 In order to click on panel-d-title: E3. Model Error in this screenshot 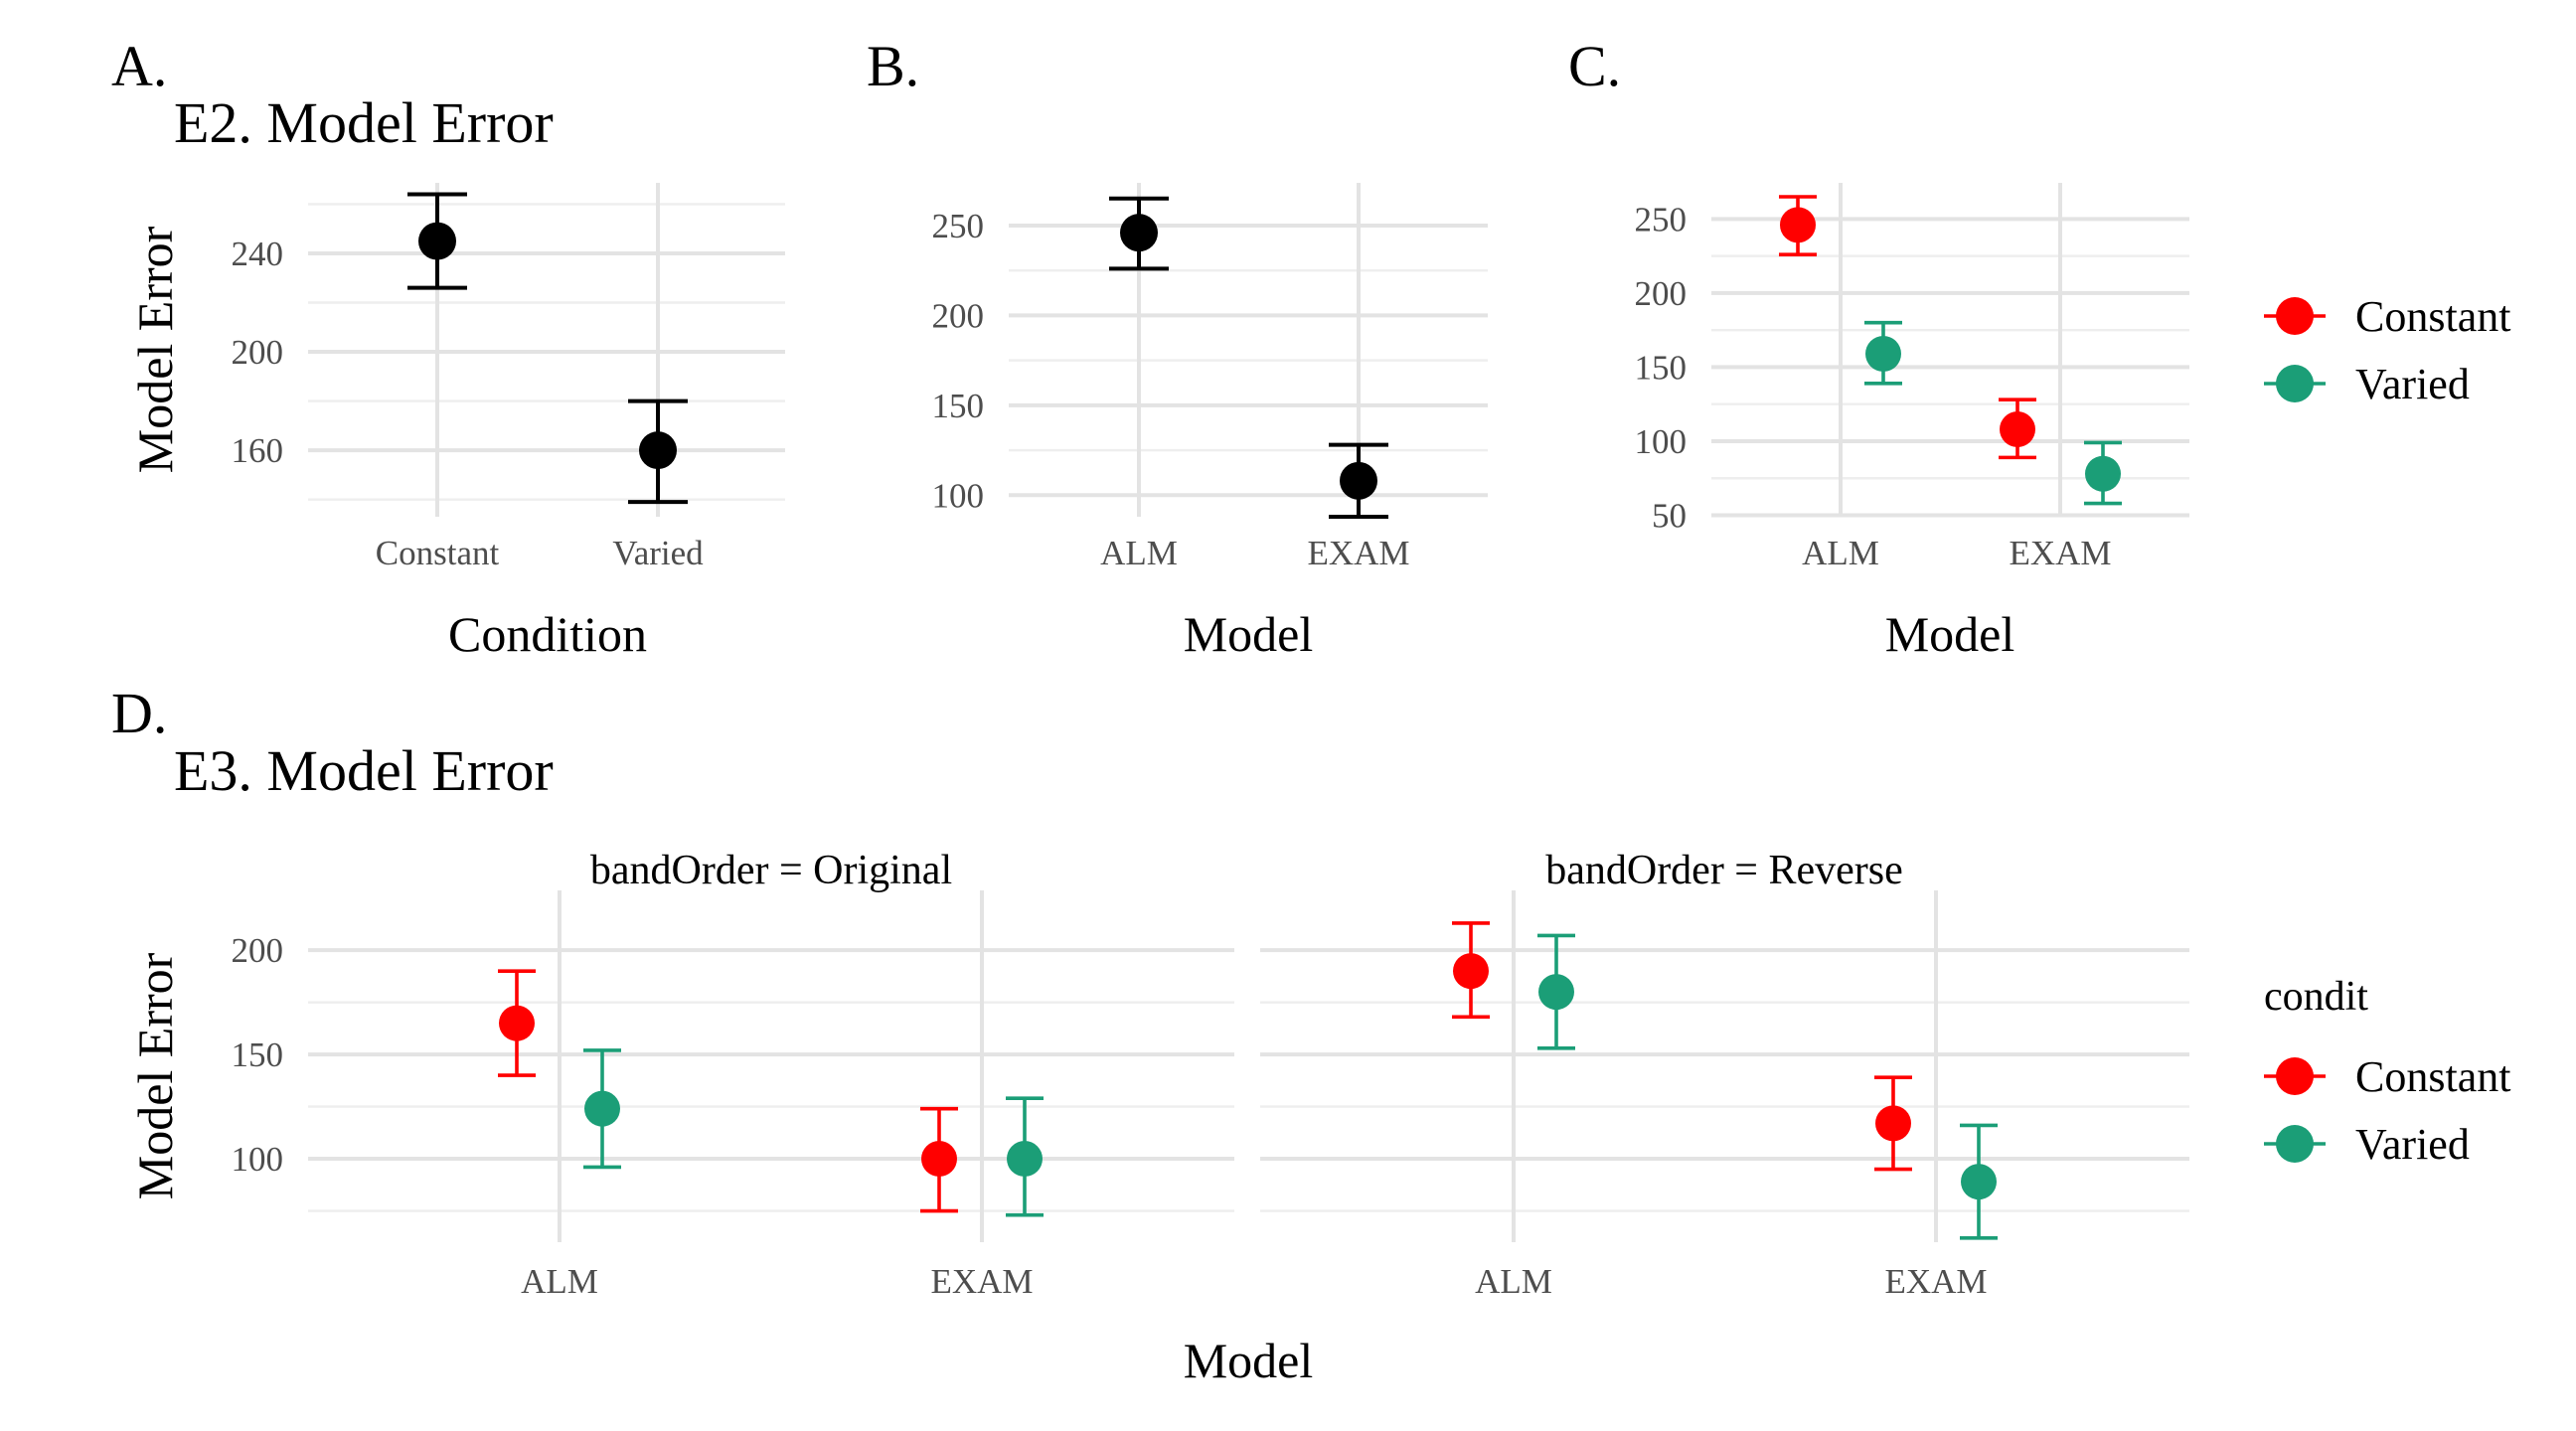, I will do `click(364, 770)`.